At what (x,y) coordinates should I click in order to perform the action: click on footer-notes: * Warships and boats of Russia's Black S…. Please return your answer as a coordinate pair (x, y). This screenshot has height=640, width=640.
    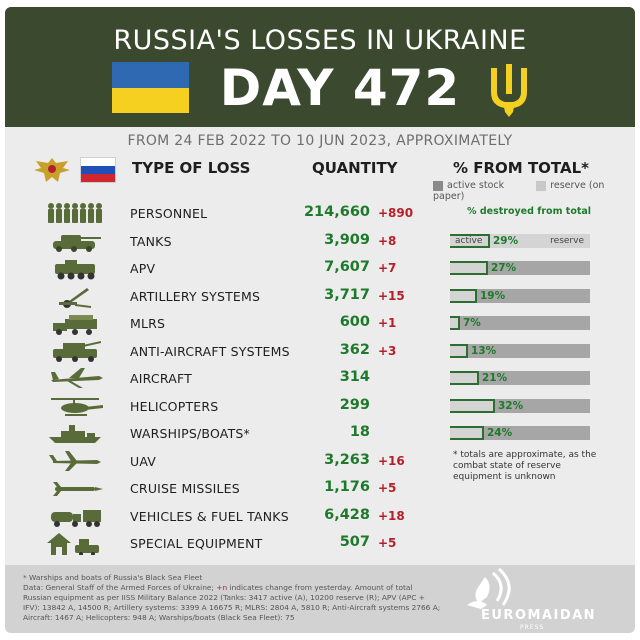
    Looking at the image, I should click on (233, 598).